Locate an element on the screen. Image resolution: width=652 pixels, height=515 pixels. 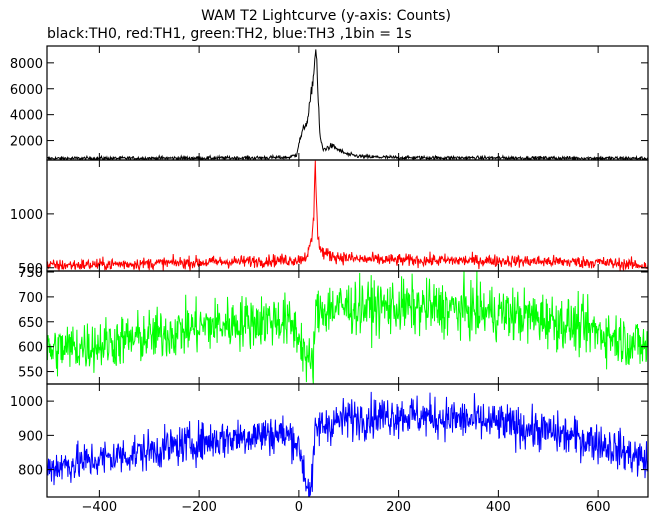
x-tick-label: 600 is located at coordinates (598, 507).